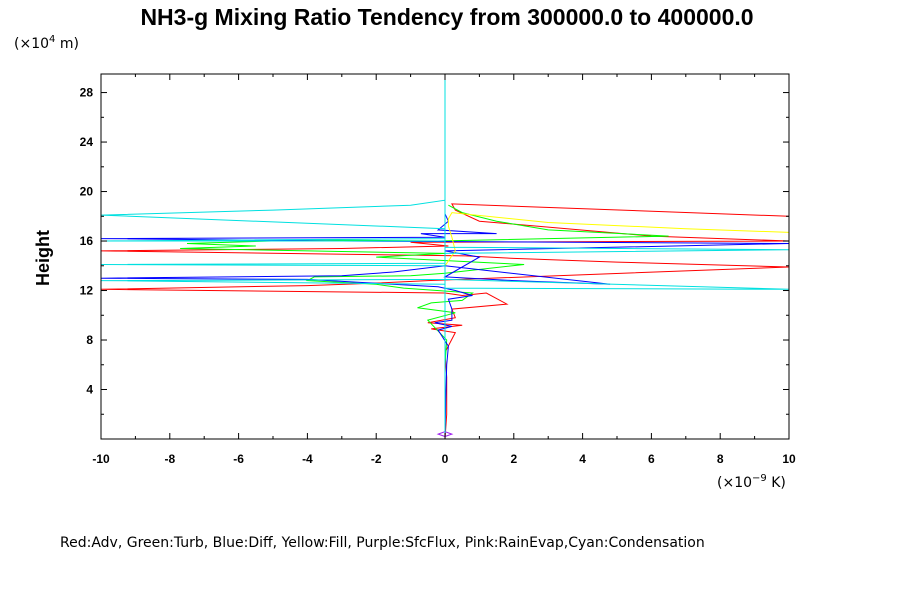 Image resolution: width=900 pixels, height=600 pixels. I want to click on x-tick-label: -4, so click(307, 459).